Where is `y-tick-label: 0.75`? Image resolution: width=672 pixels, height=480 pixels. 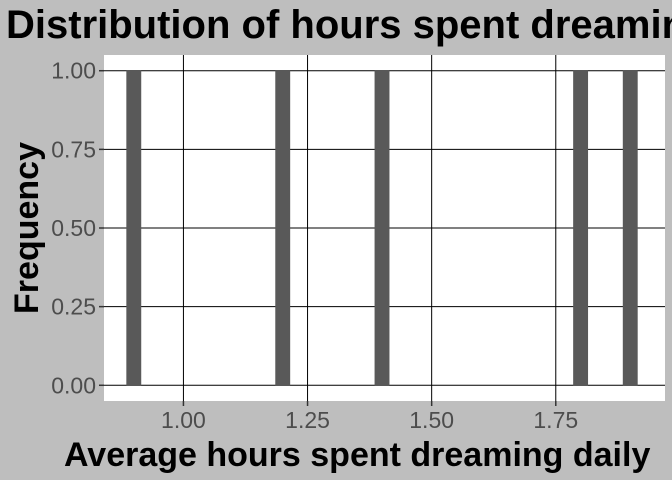 y-tick-label: 0.75 is located at coordinates (73, 149).